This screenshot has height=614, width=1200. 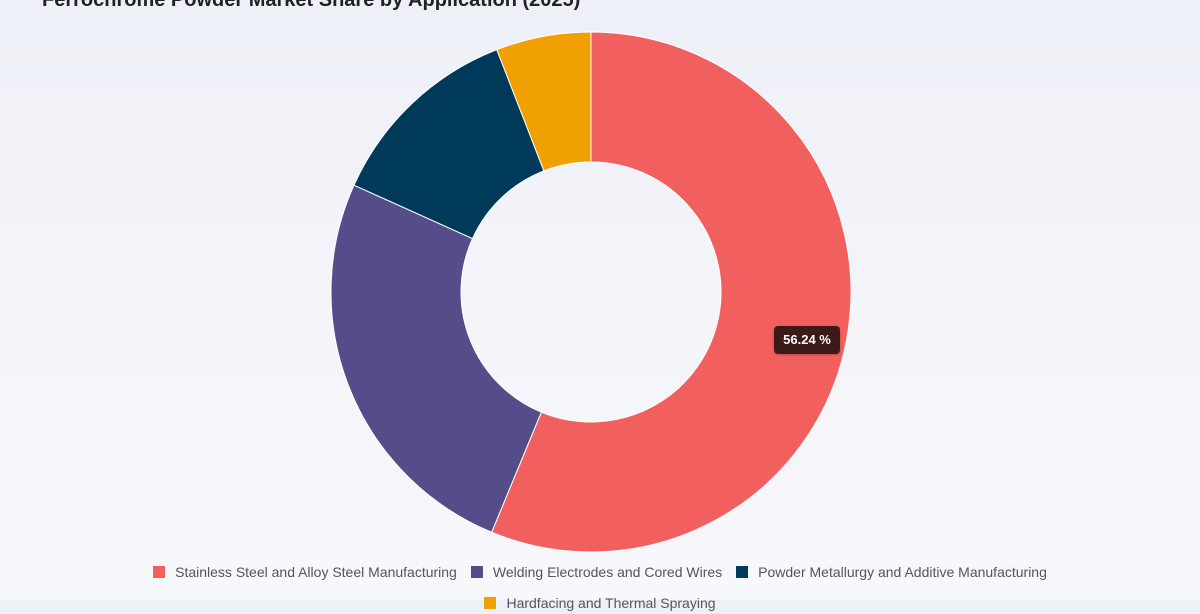 What do you see at coordinates (436, 358) in the screenshot?
I see `slice-welding-electrodes` at bounding box center [436, 358].